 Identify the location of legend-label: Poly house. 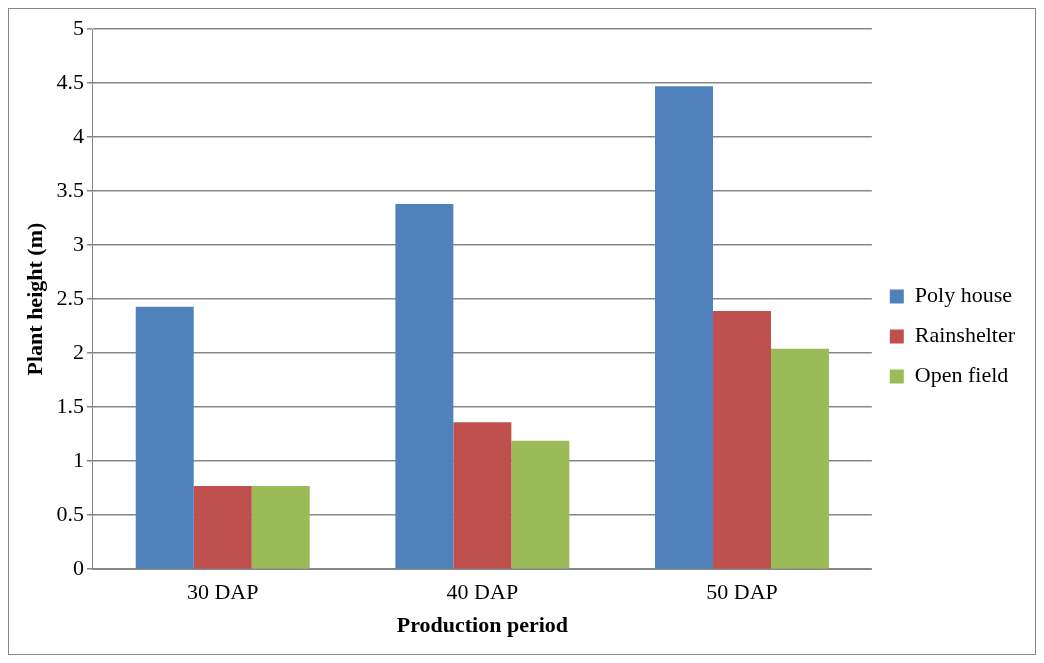
(963, 295).